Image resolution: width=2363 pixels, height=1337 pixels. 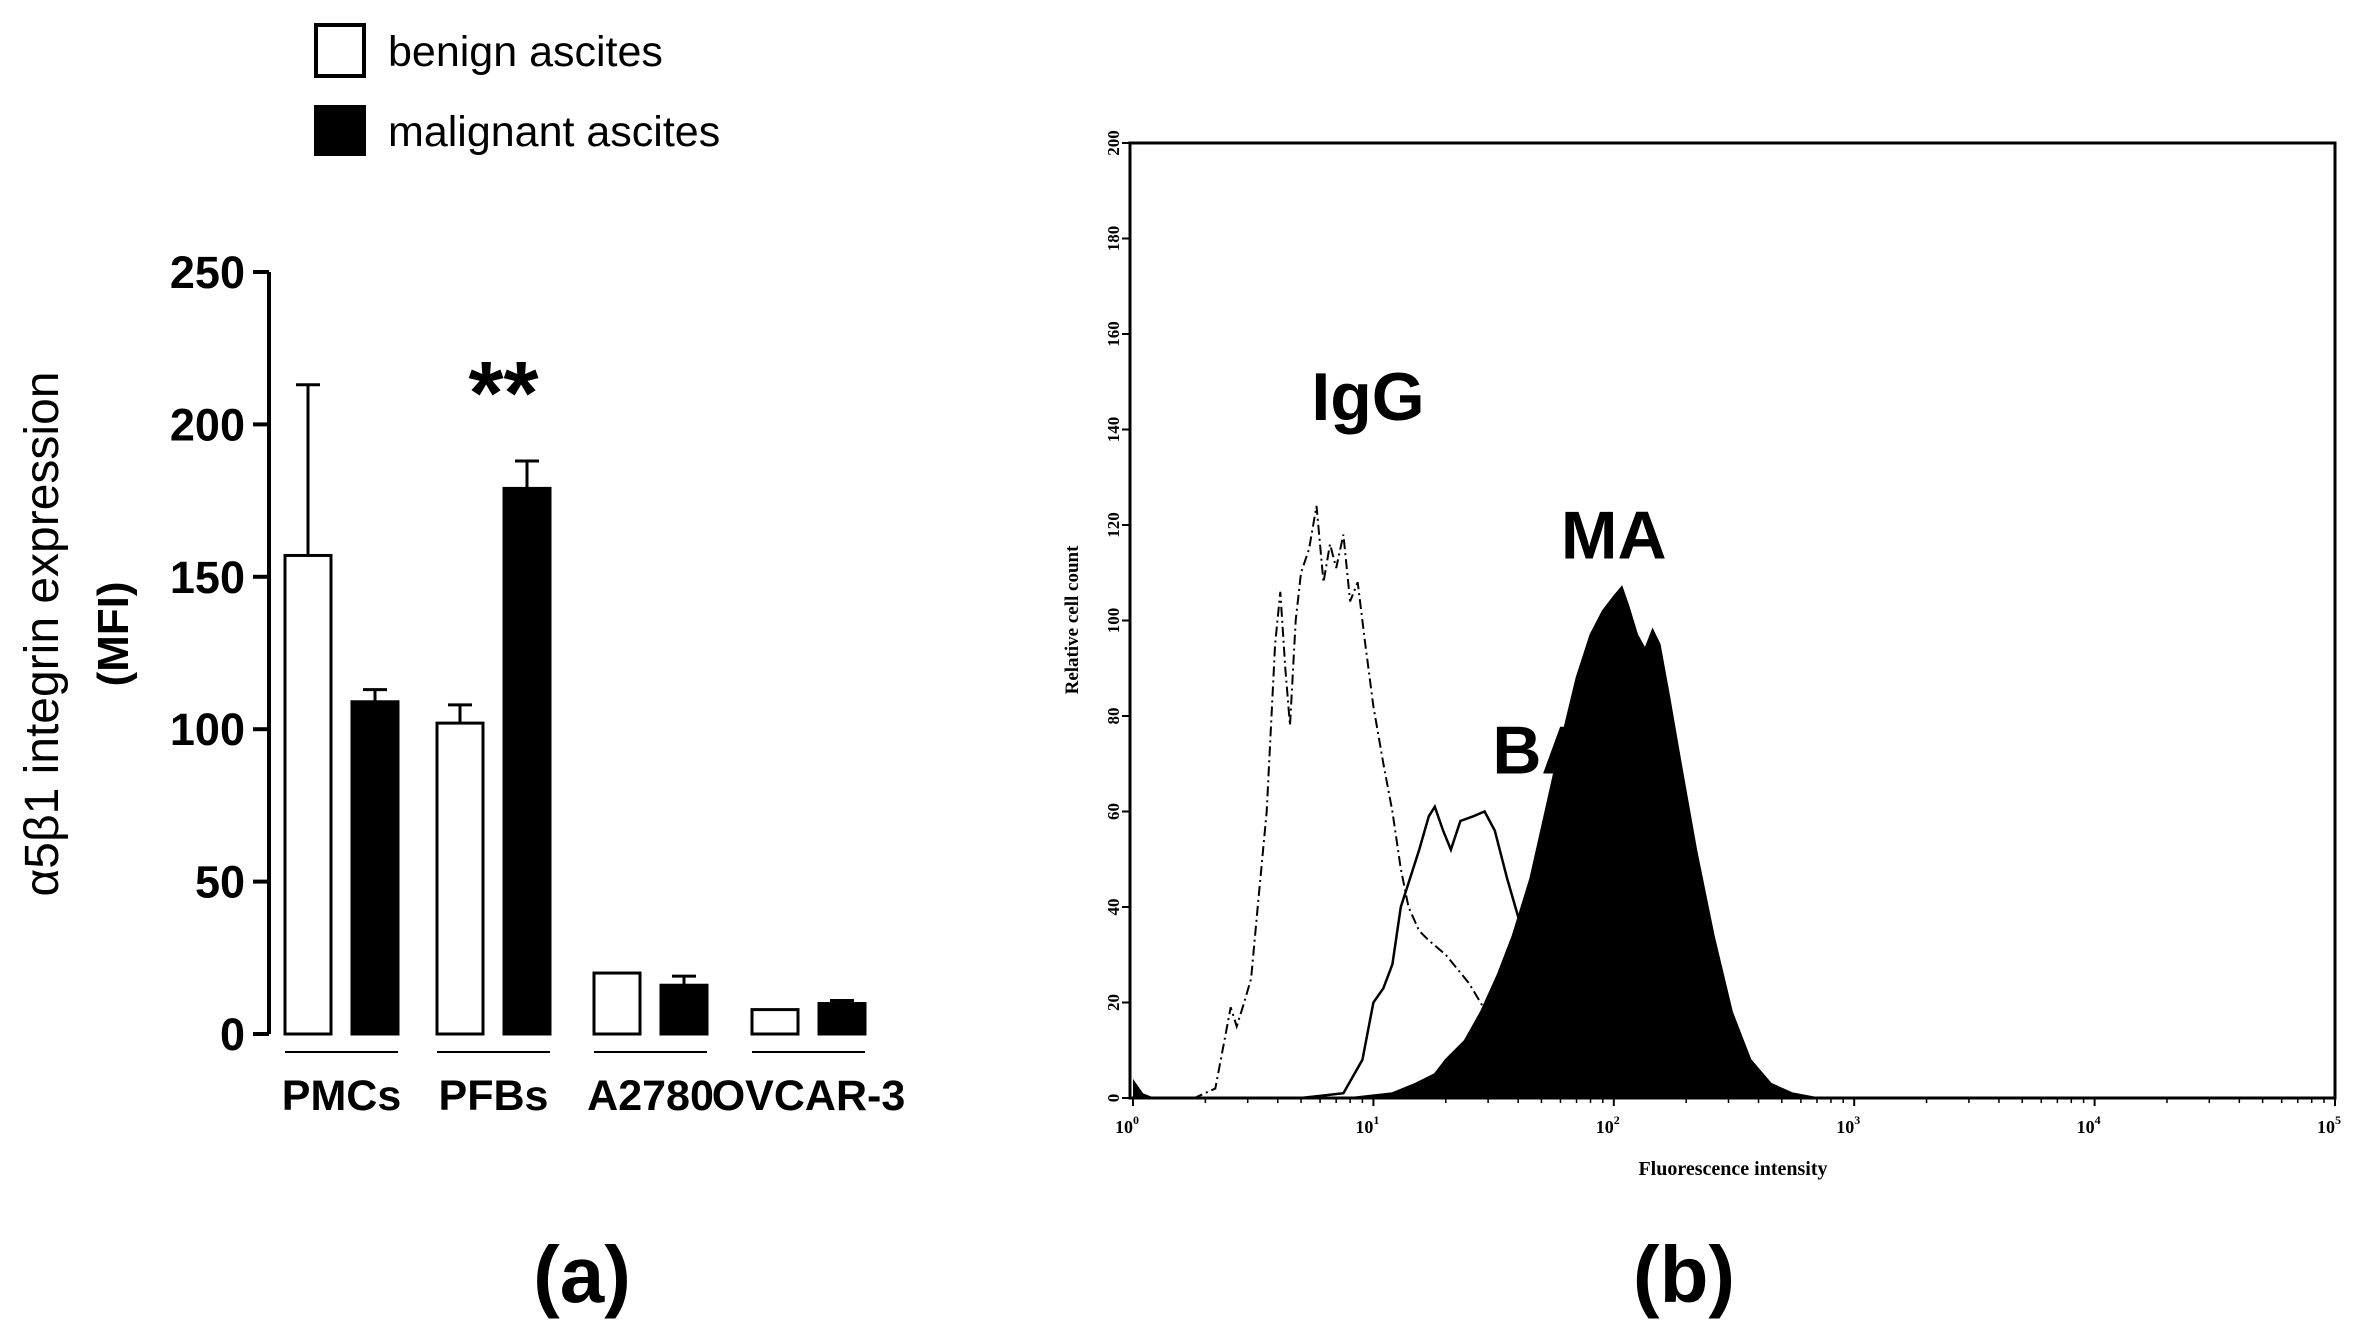 What do you see at coordinates (1376, 1120) in the screenshot?
I see `x-tick-exponent: 1` at bounding box center [1376, 1120].